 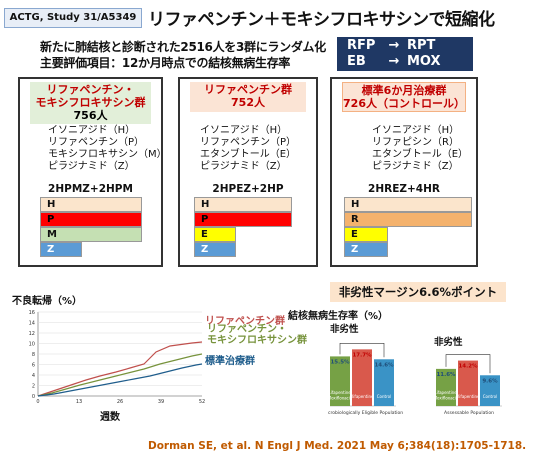 What do you see at coordinates (91, 234) in the screenshot?
I see `timeline-bar-m: M` at bounding box center [91, 234].